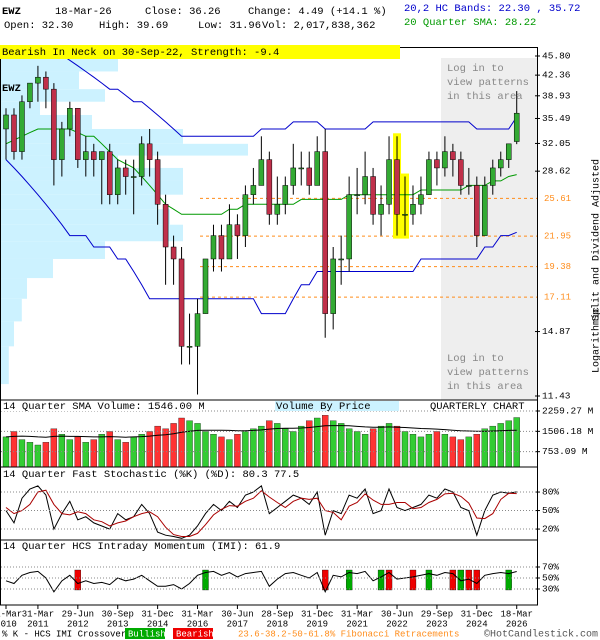 Image resolution: width=600 pixels, height=640 pixels. I want to click on x-tick-label: 2021, so click(357, 624).